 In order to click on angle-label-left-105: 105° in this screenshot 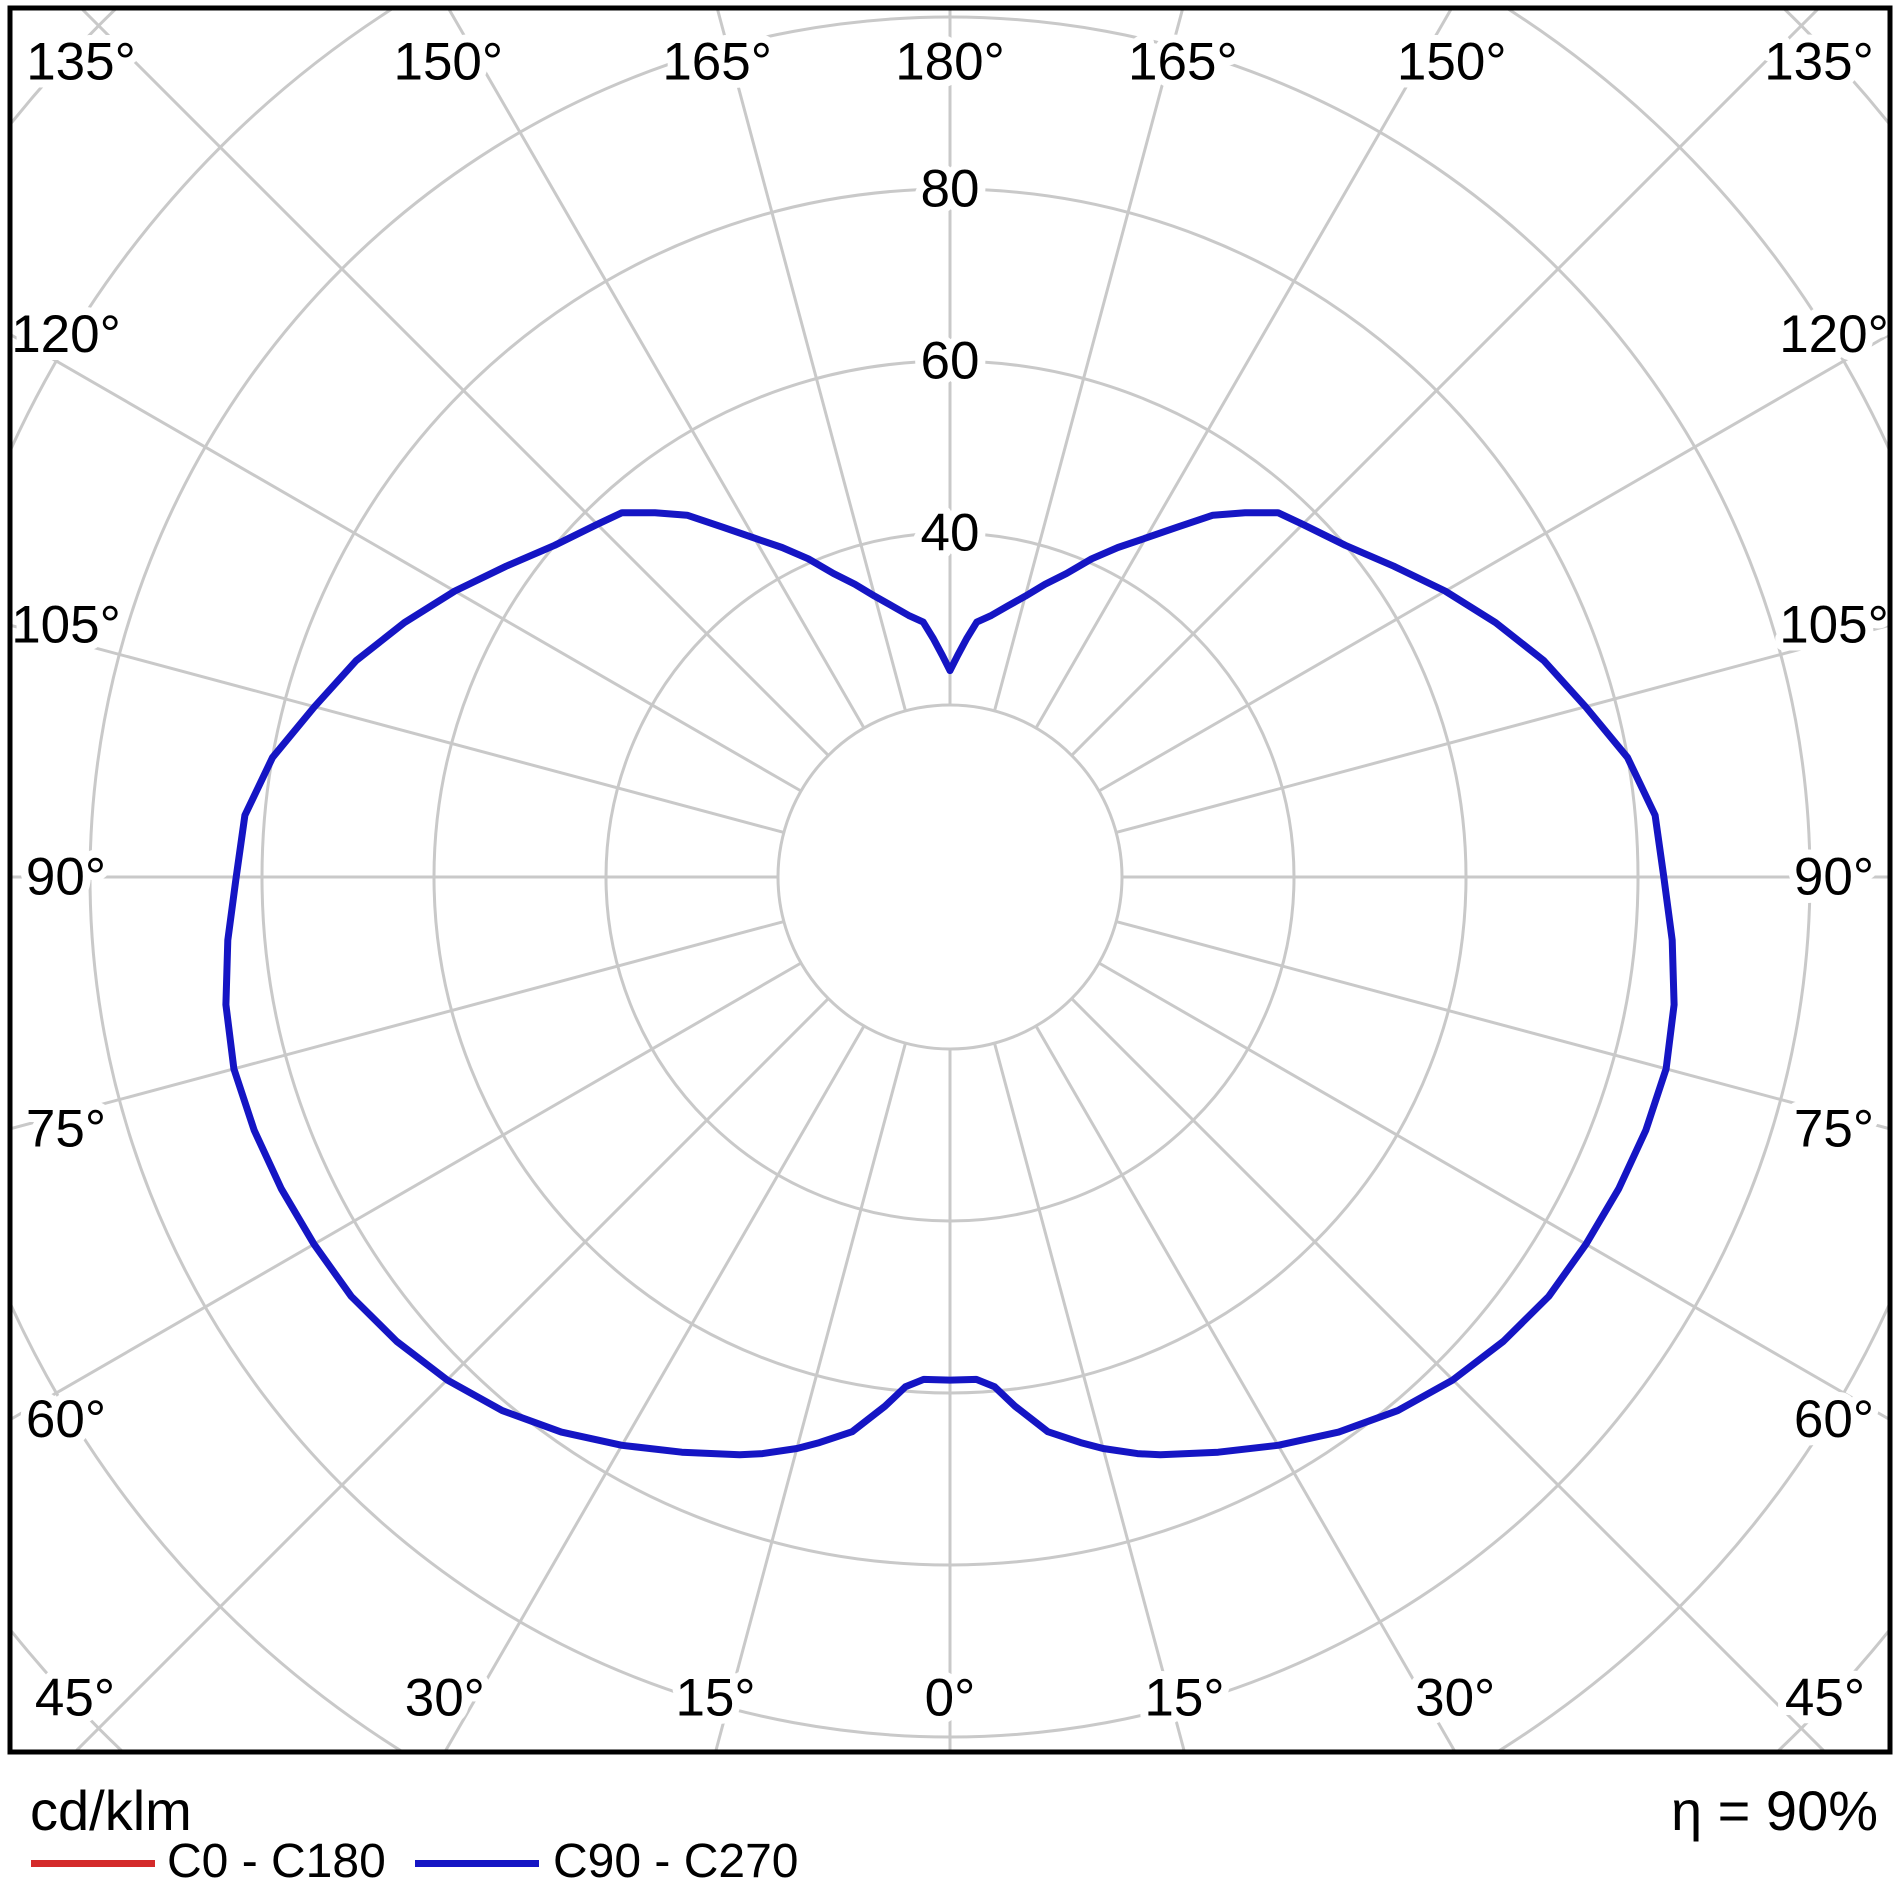, I will do `click(66, 625)`.